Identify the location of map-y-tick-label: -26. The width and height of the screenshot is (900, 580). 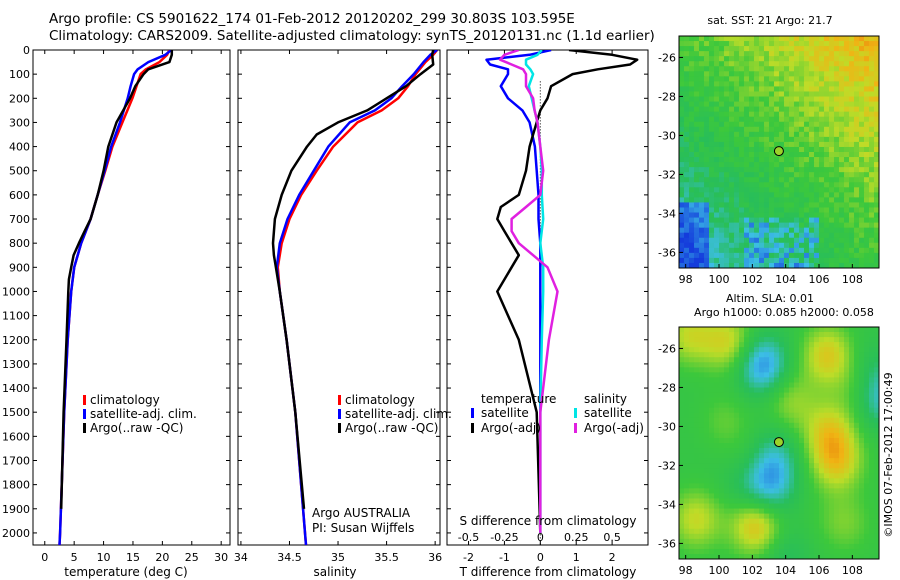
(667, 348).